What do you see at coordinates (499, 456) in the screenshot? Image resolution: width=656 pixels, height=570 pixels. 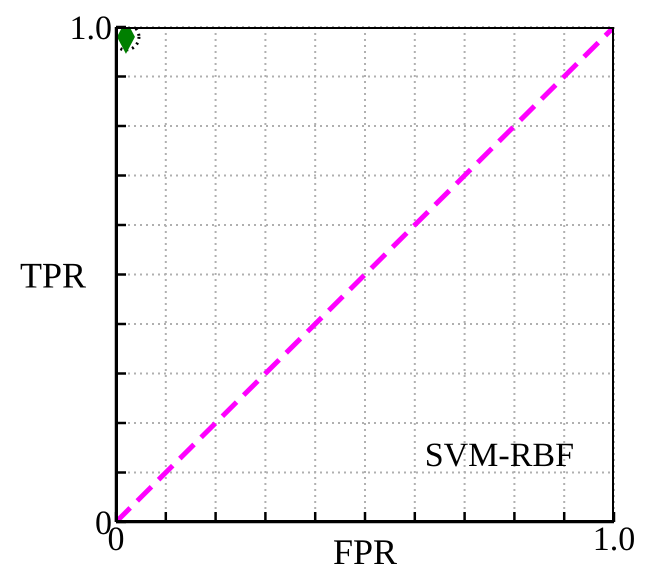 I see `annotation: SVM-RBF` at bounding box center [499, 456].